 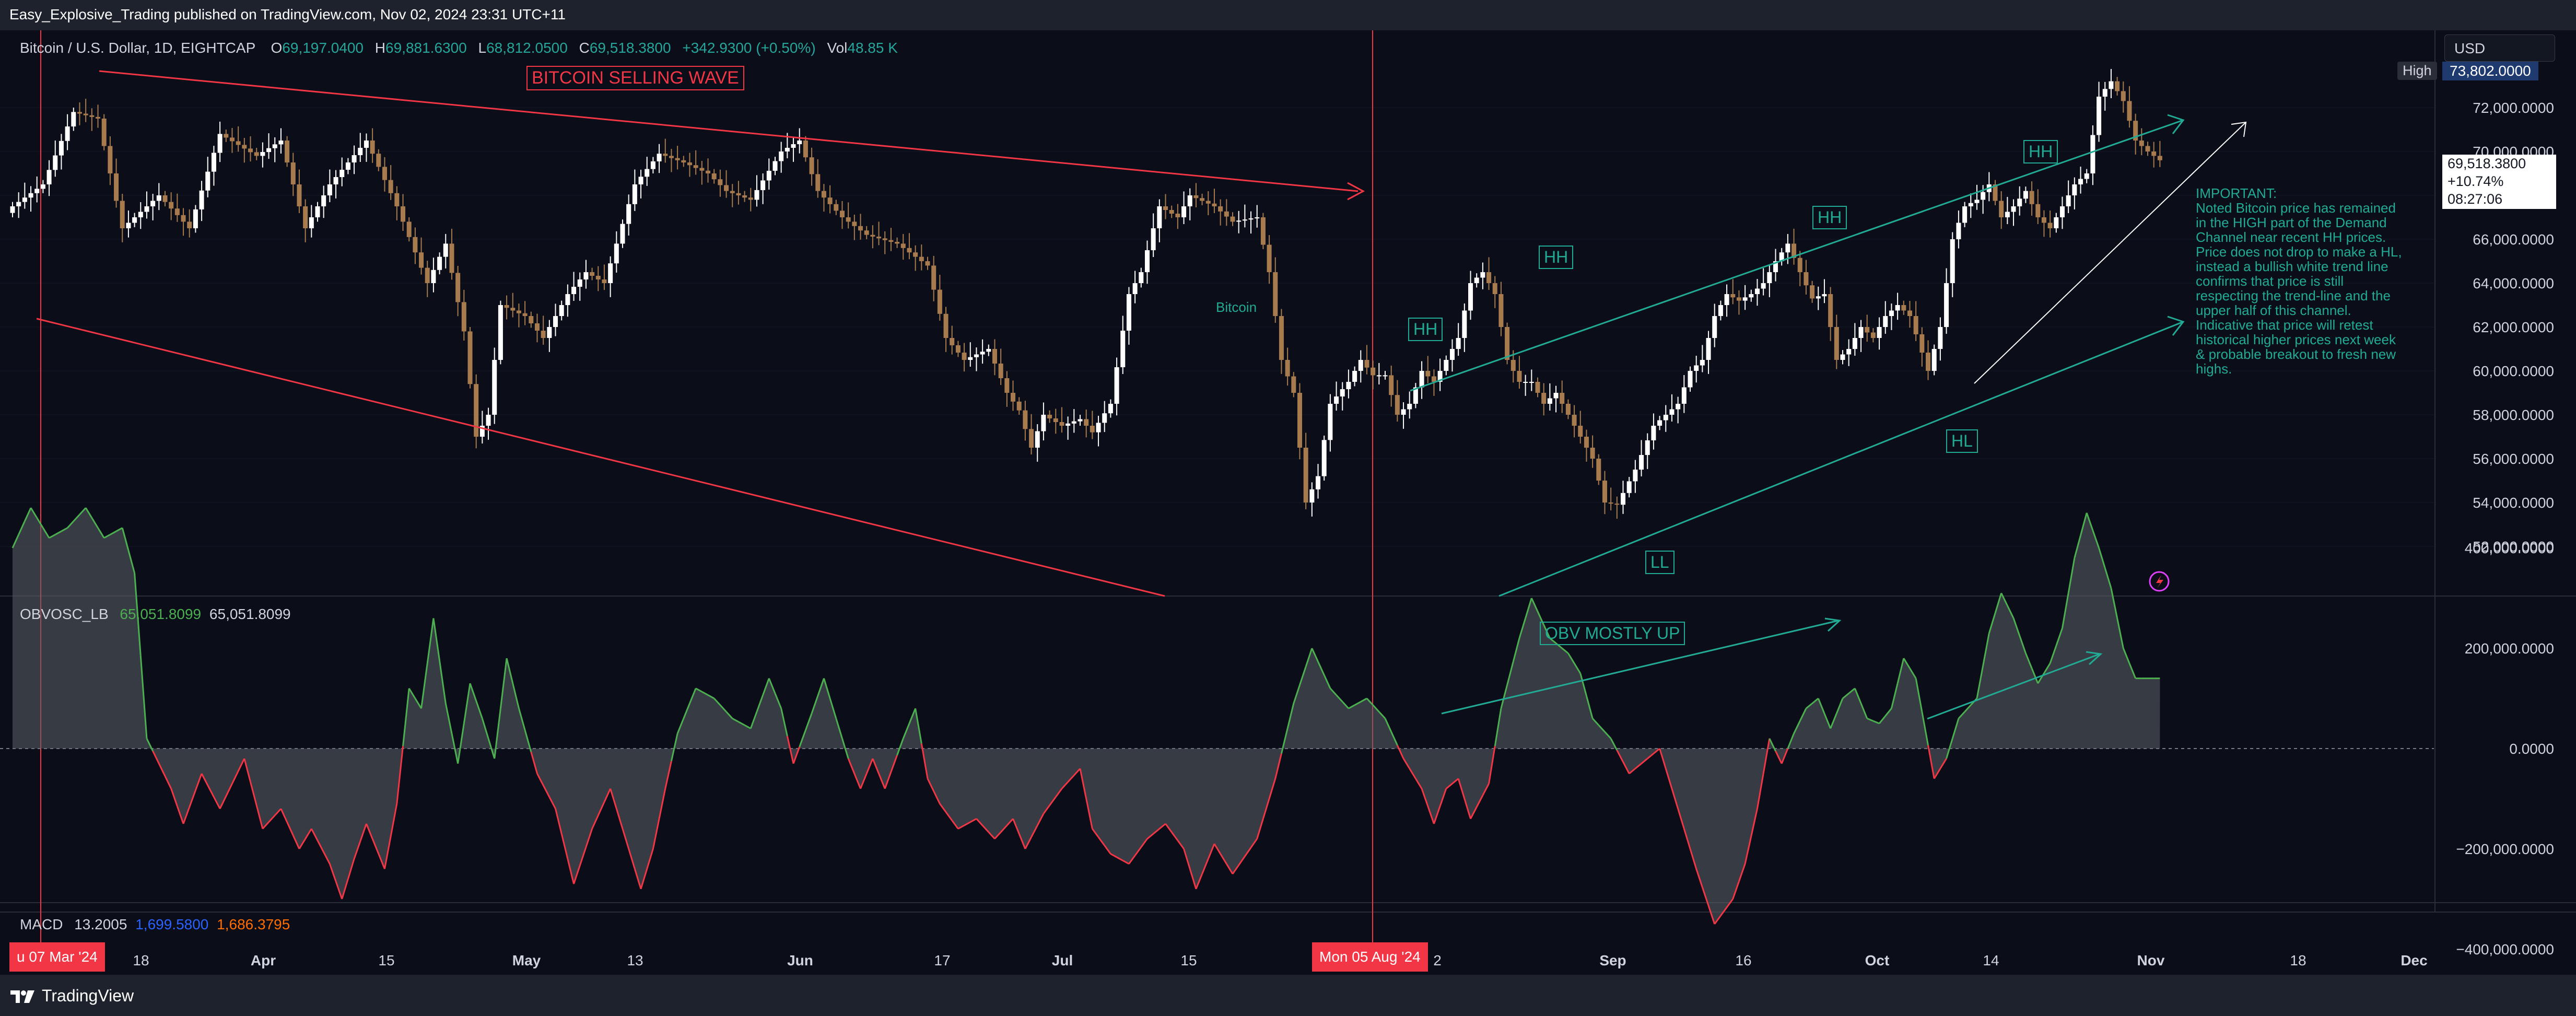 What do you see at coordinates (2159, 581) in the screenshot?
I see `alert-icon` at bounding box center [2159, 581].